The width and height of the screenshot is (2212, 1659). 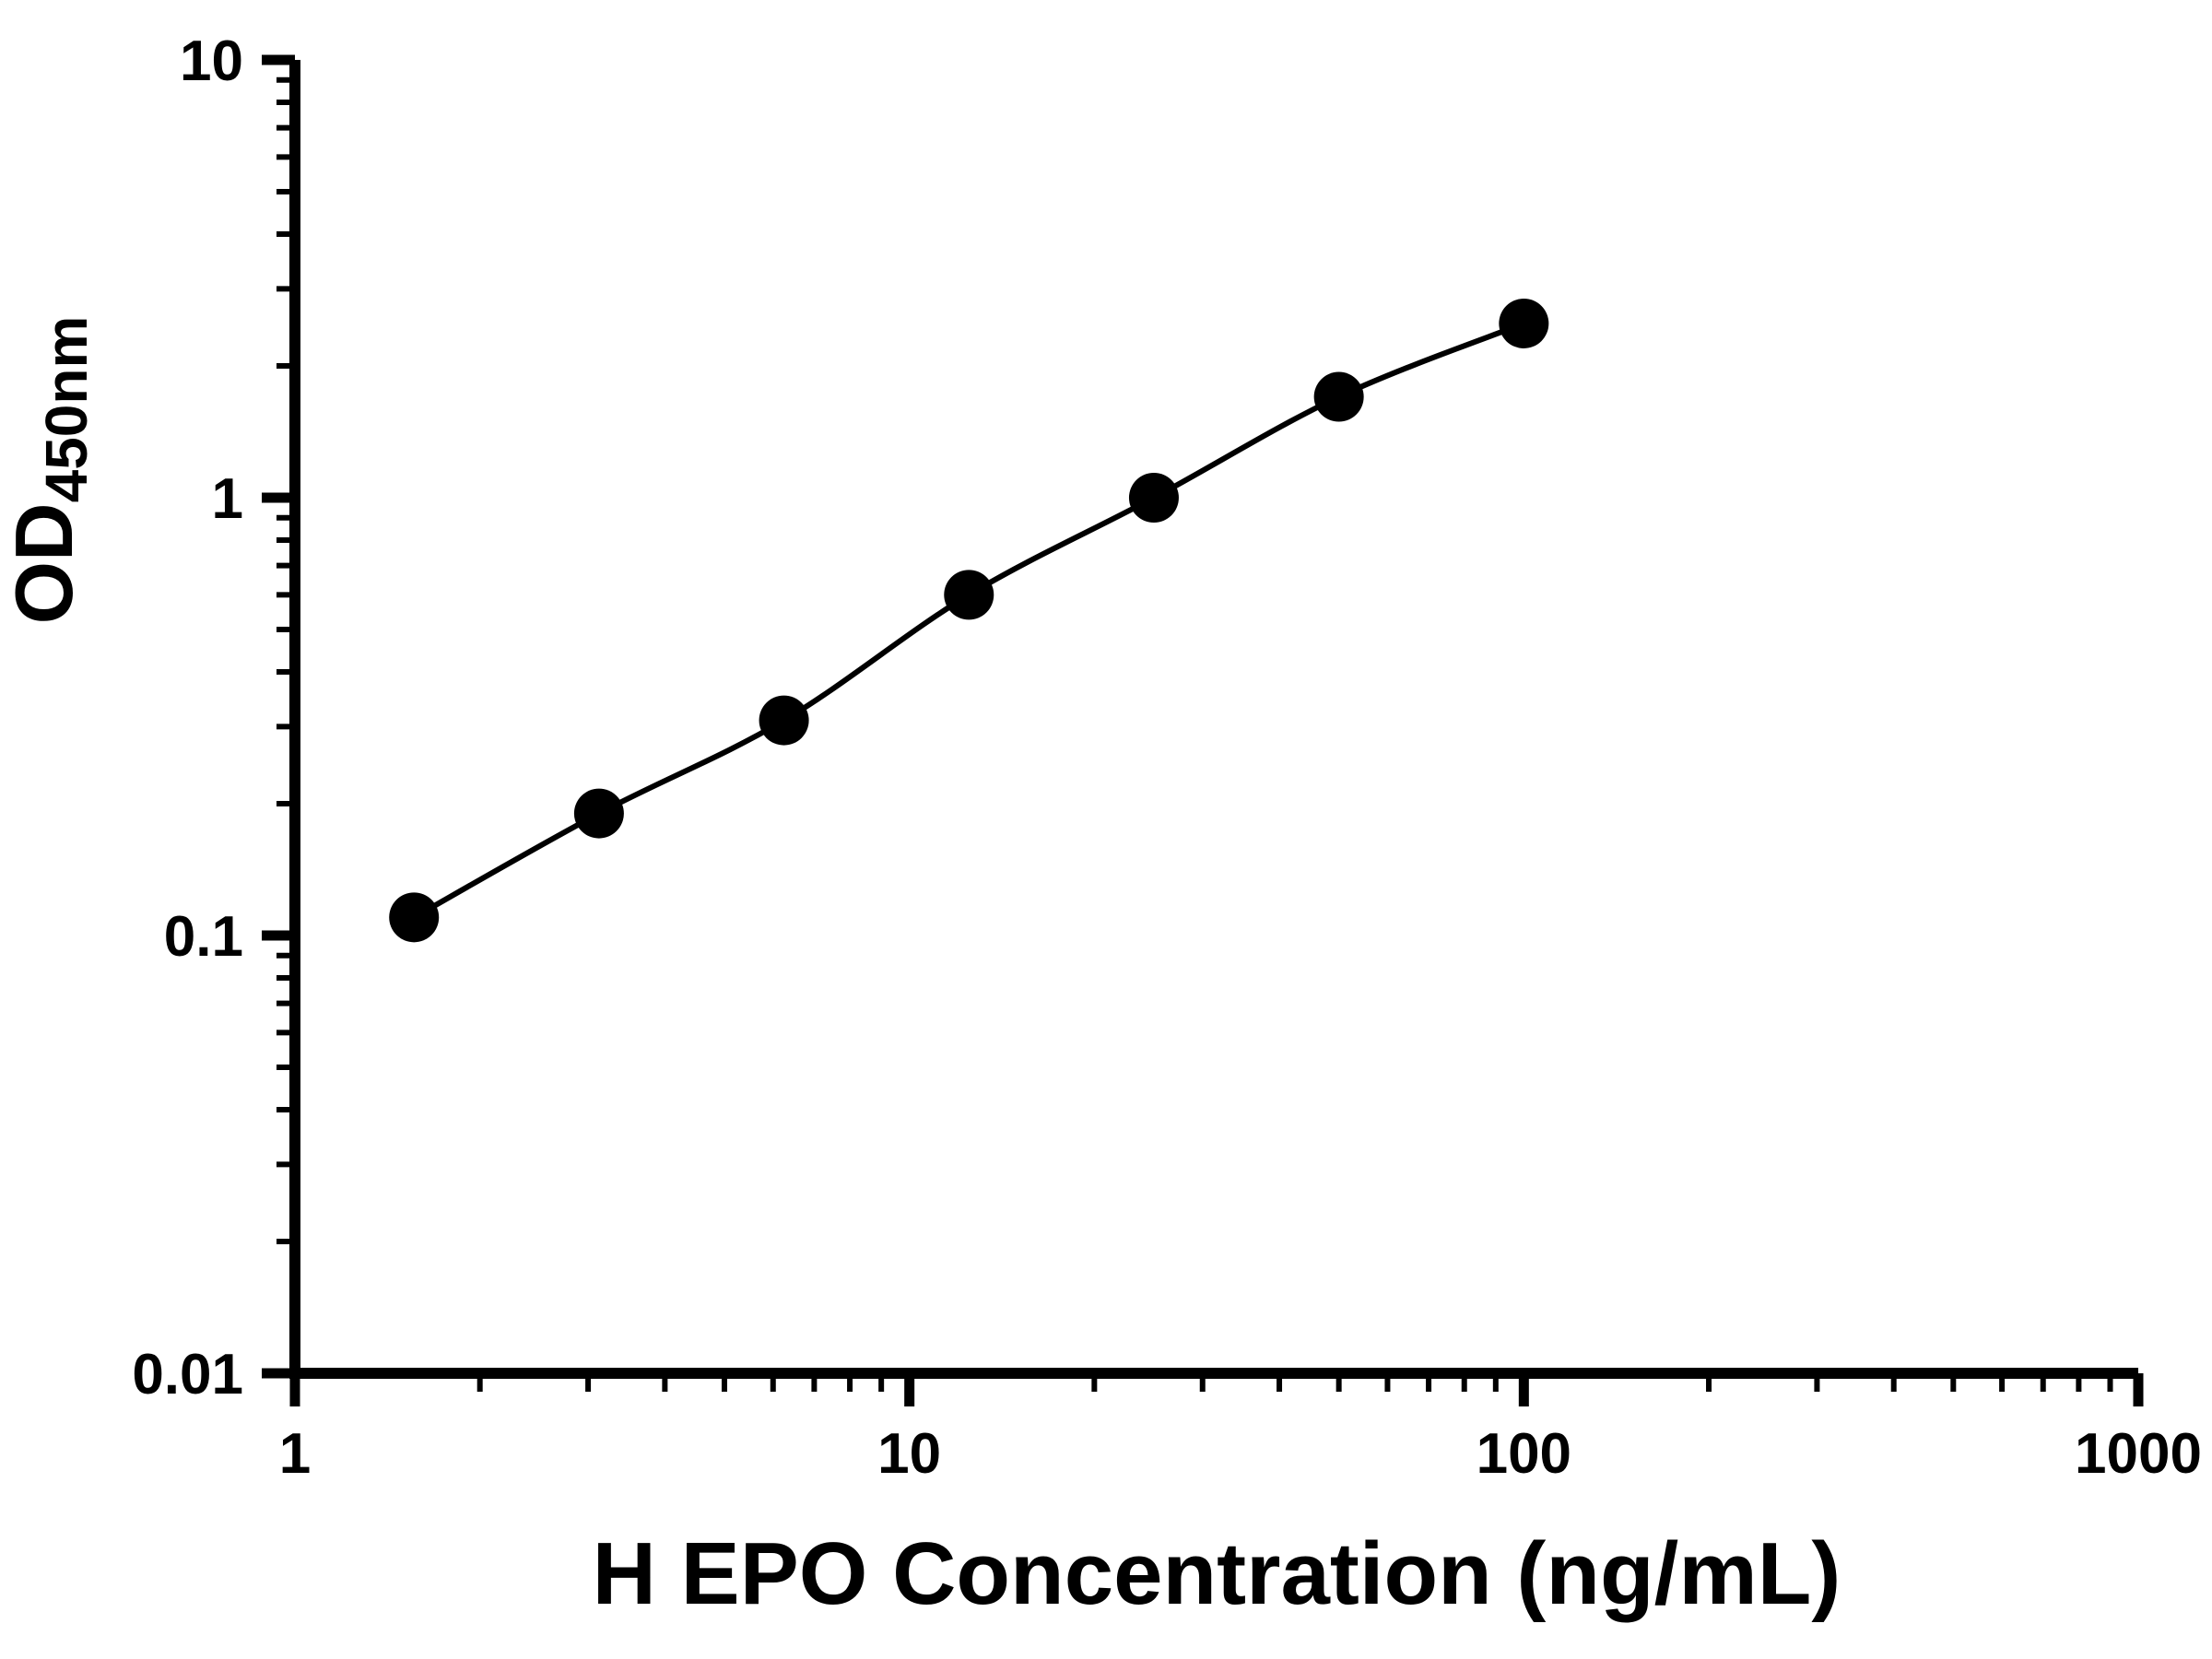 What do you see at coordinates (295, 1454) in the screenshot?
I see `x-tick-label: 1` at bounding box center [295, 1454].